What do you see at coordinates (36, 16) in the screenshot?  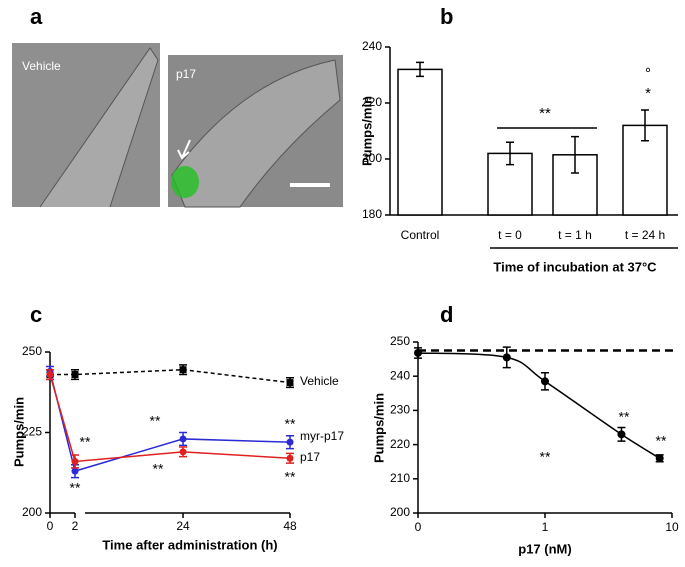 I see `panel-label: a` at bounding box center [36, 16].